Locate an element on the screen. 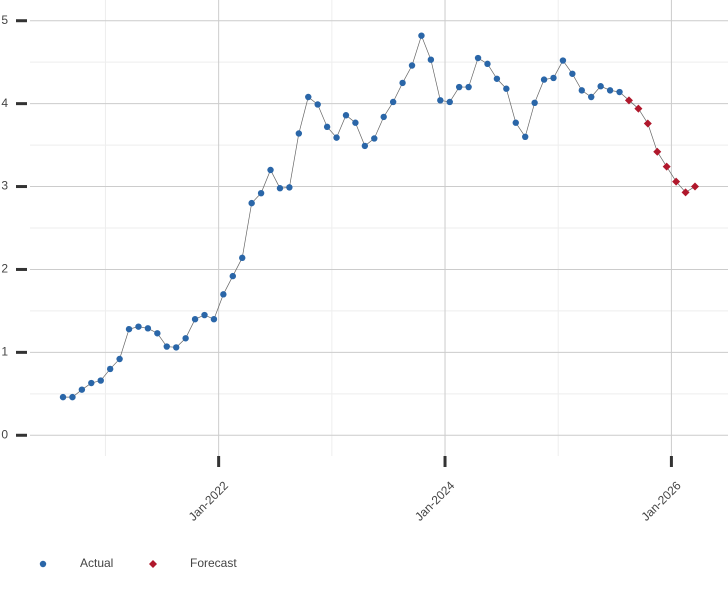 This screenshot has height=600, width=728. legend-label: Actual is located at coordinates (96, 563).